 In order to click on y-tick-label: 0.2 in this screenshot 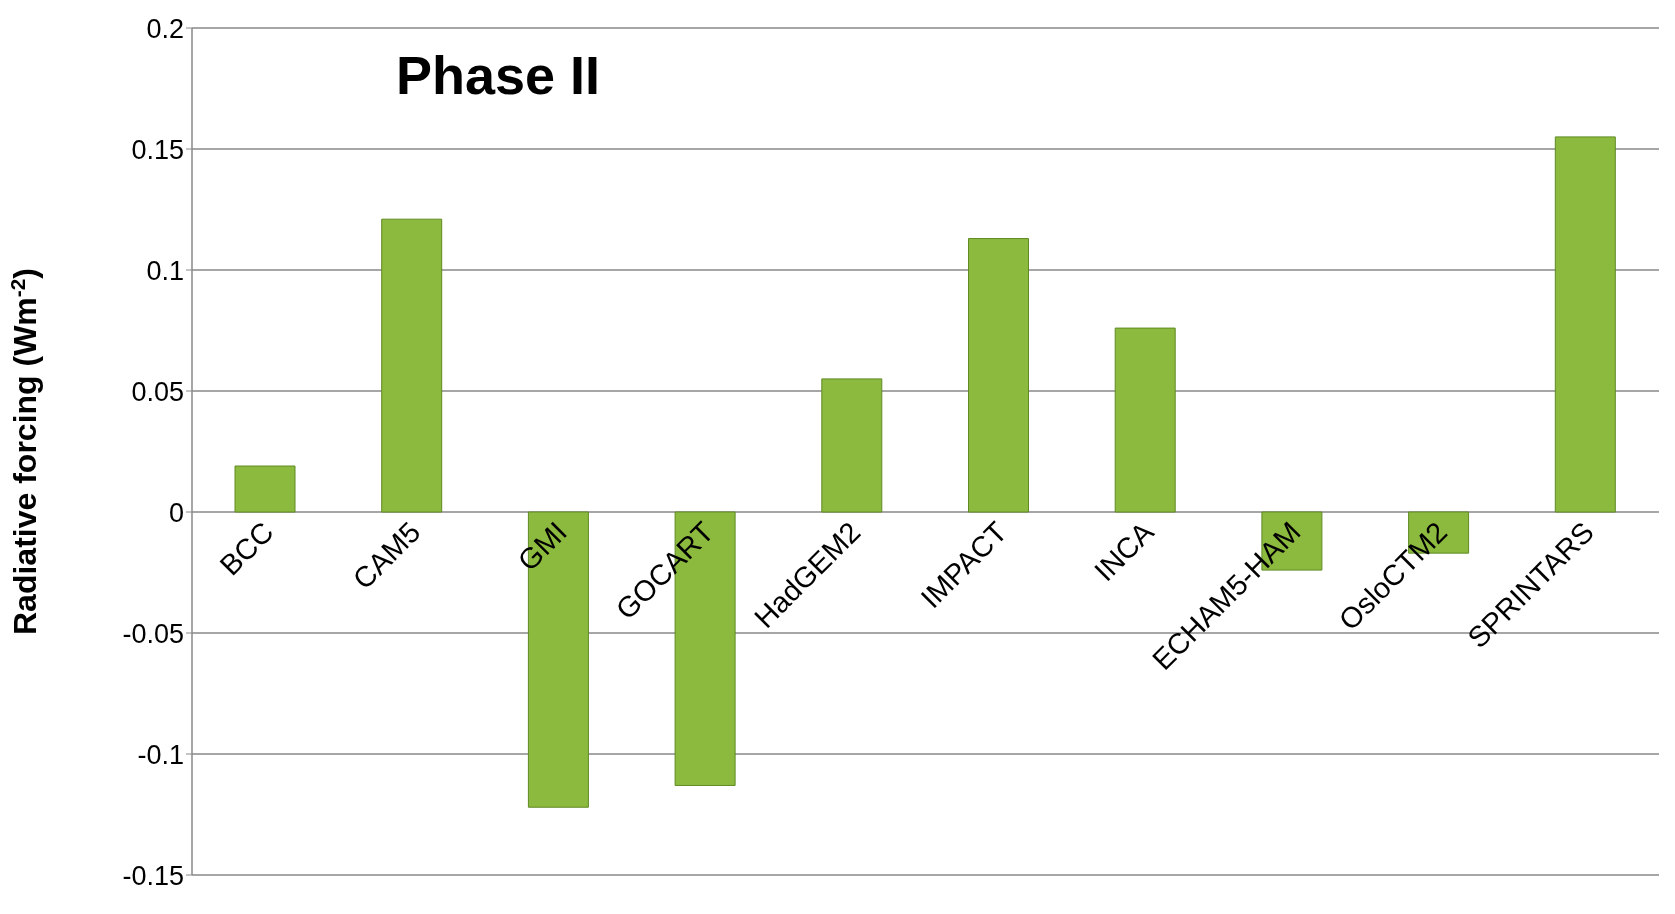, I will do `click(165, 28)`.